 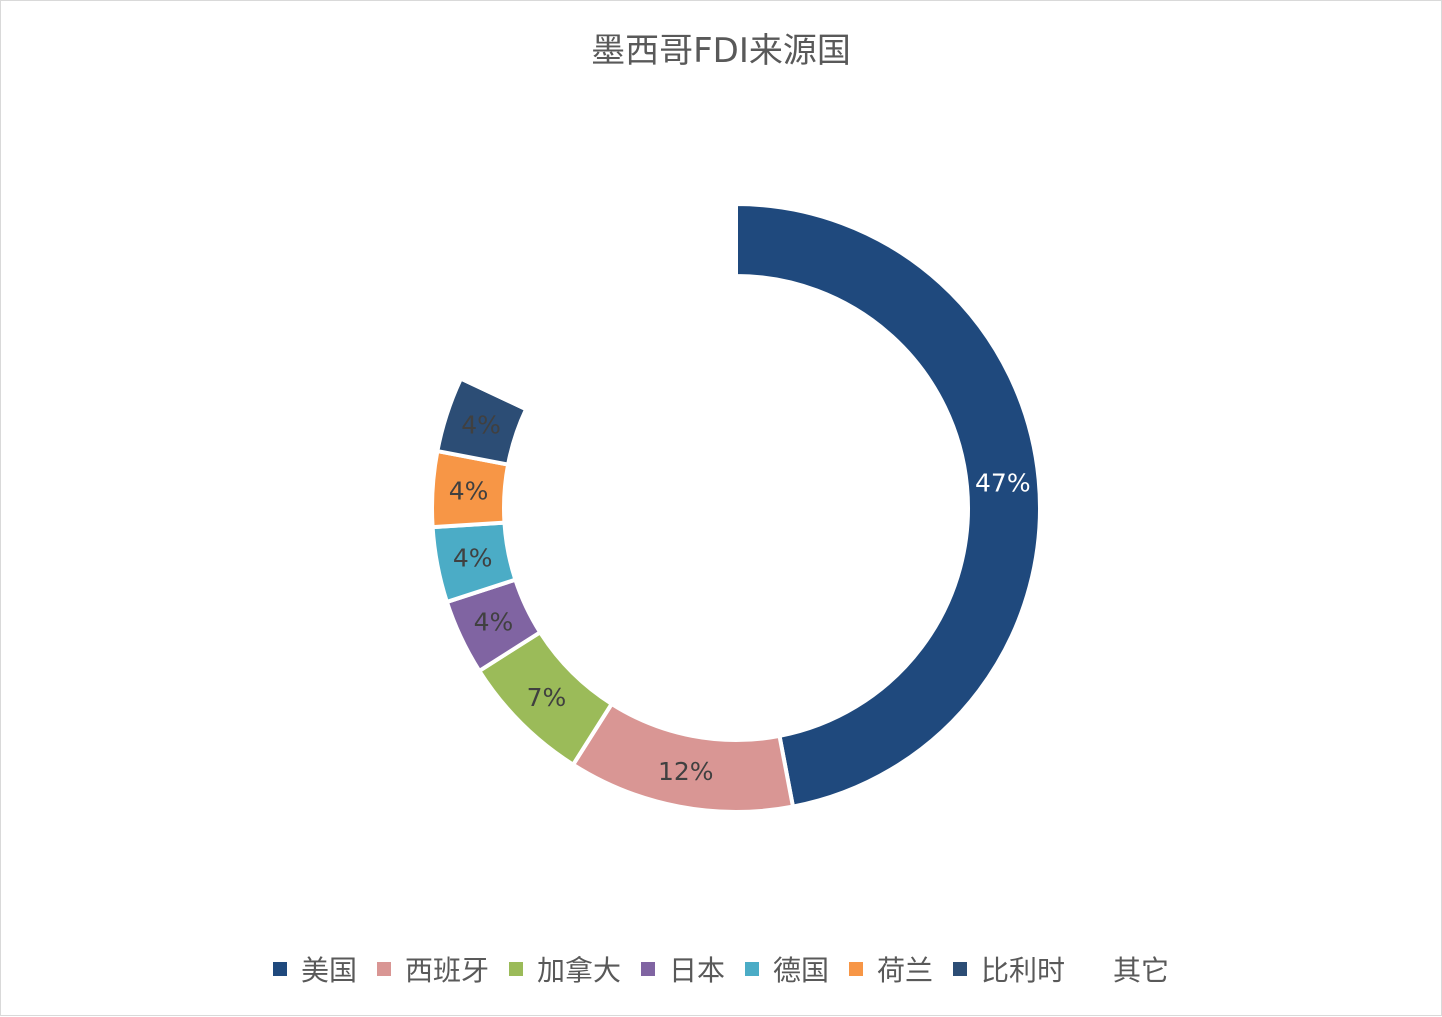 I want to click on data-label-2: 7%, so click(x=547, y=697).